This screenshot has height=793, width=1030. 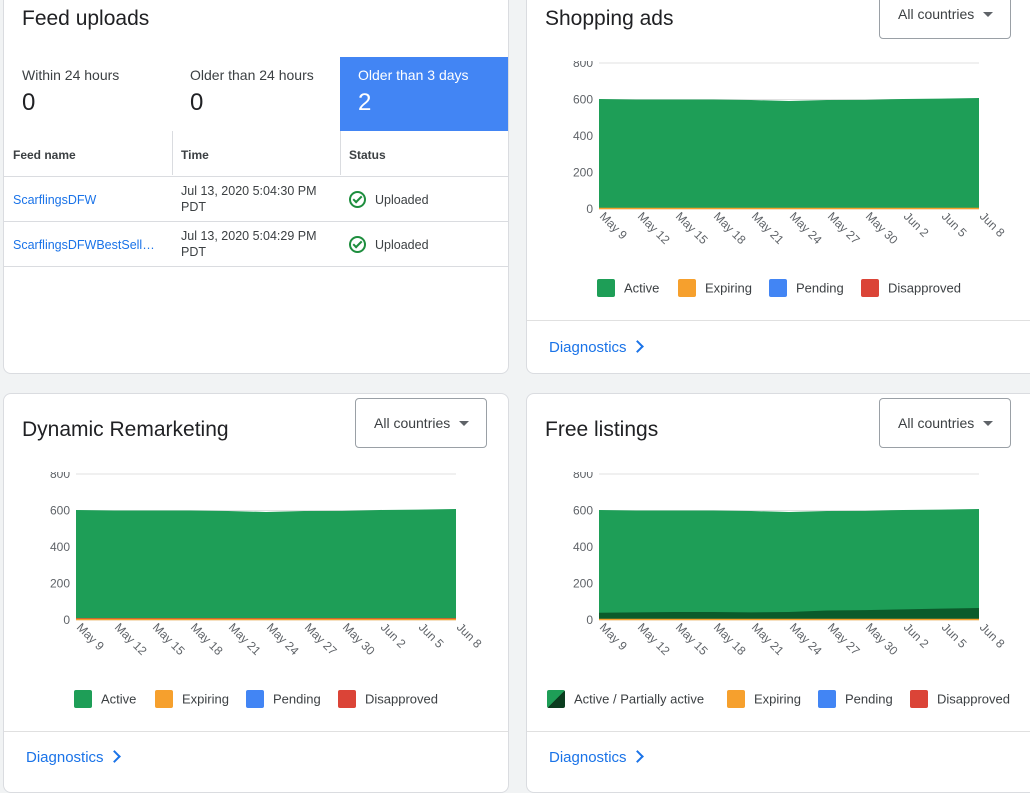 What do you see at coordinates (88, 94) in the screenshot?
I see `stat-within-24h: Within 24 hours 0` at bounding box center [88, 94].